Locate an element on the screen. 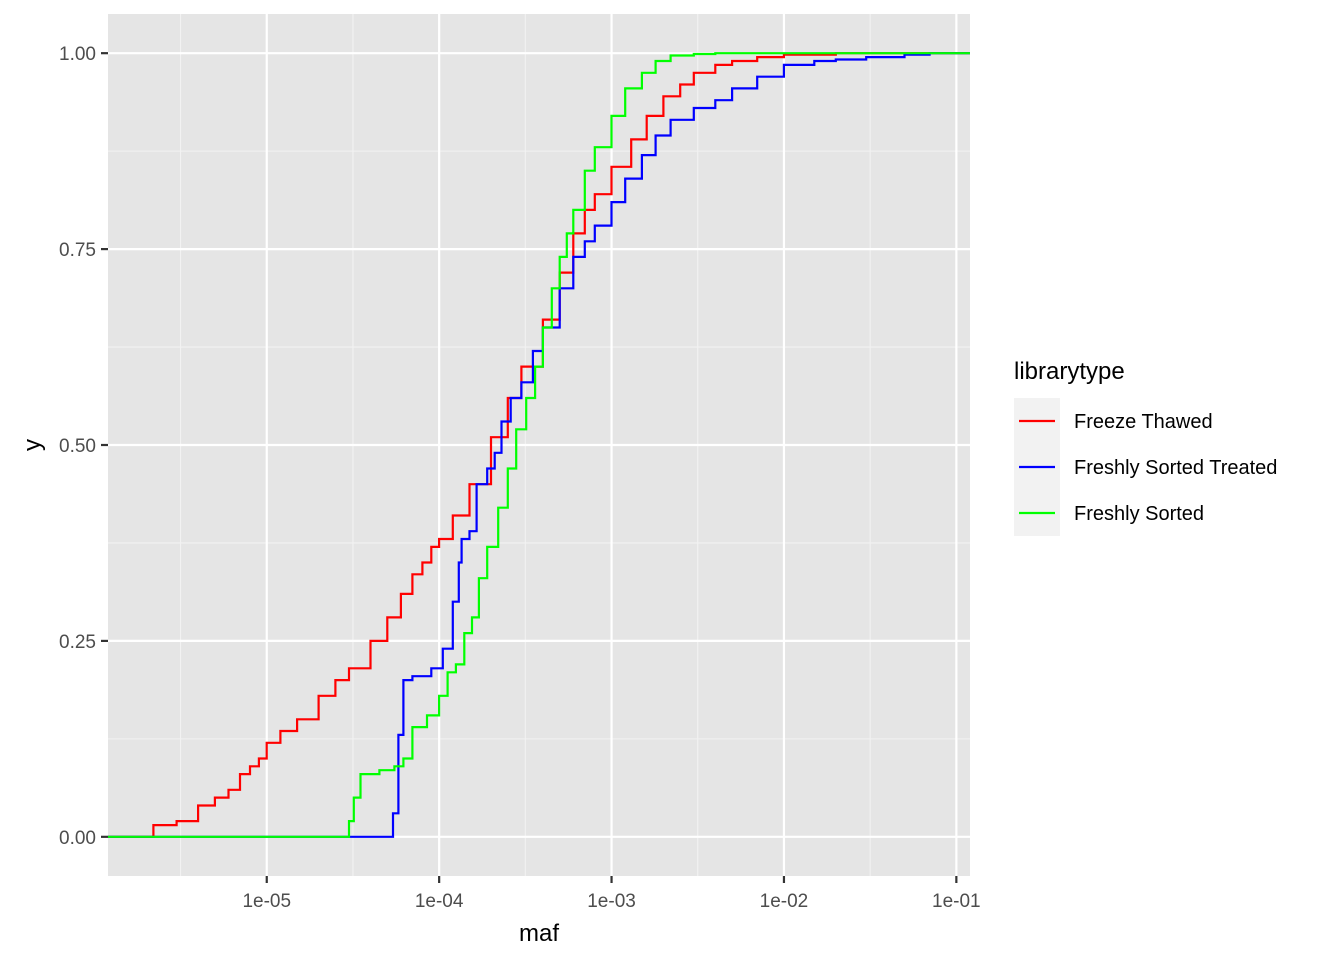 The height and width of the screenshot is (960, 1344). legend-title: librarytype is located at coordinates (1069, 371).